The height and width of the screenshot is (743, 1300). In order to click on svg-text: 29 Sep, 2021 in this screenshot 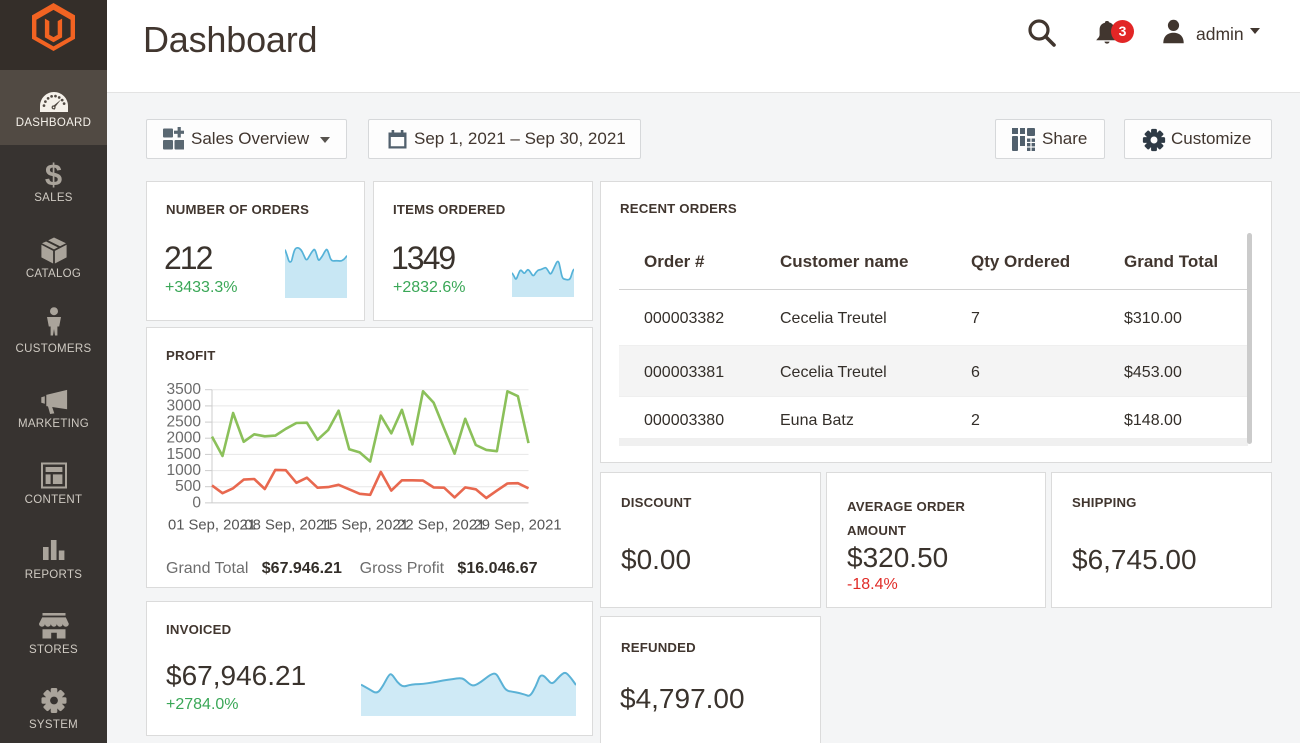, I will do `click(518, 525)`.